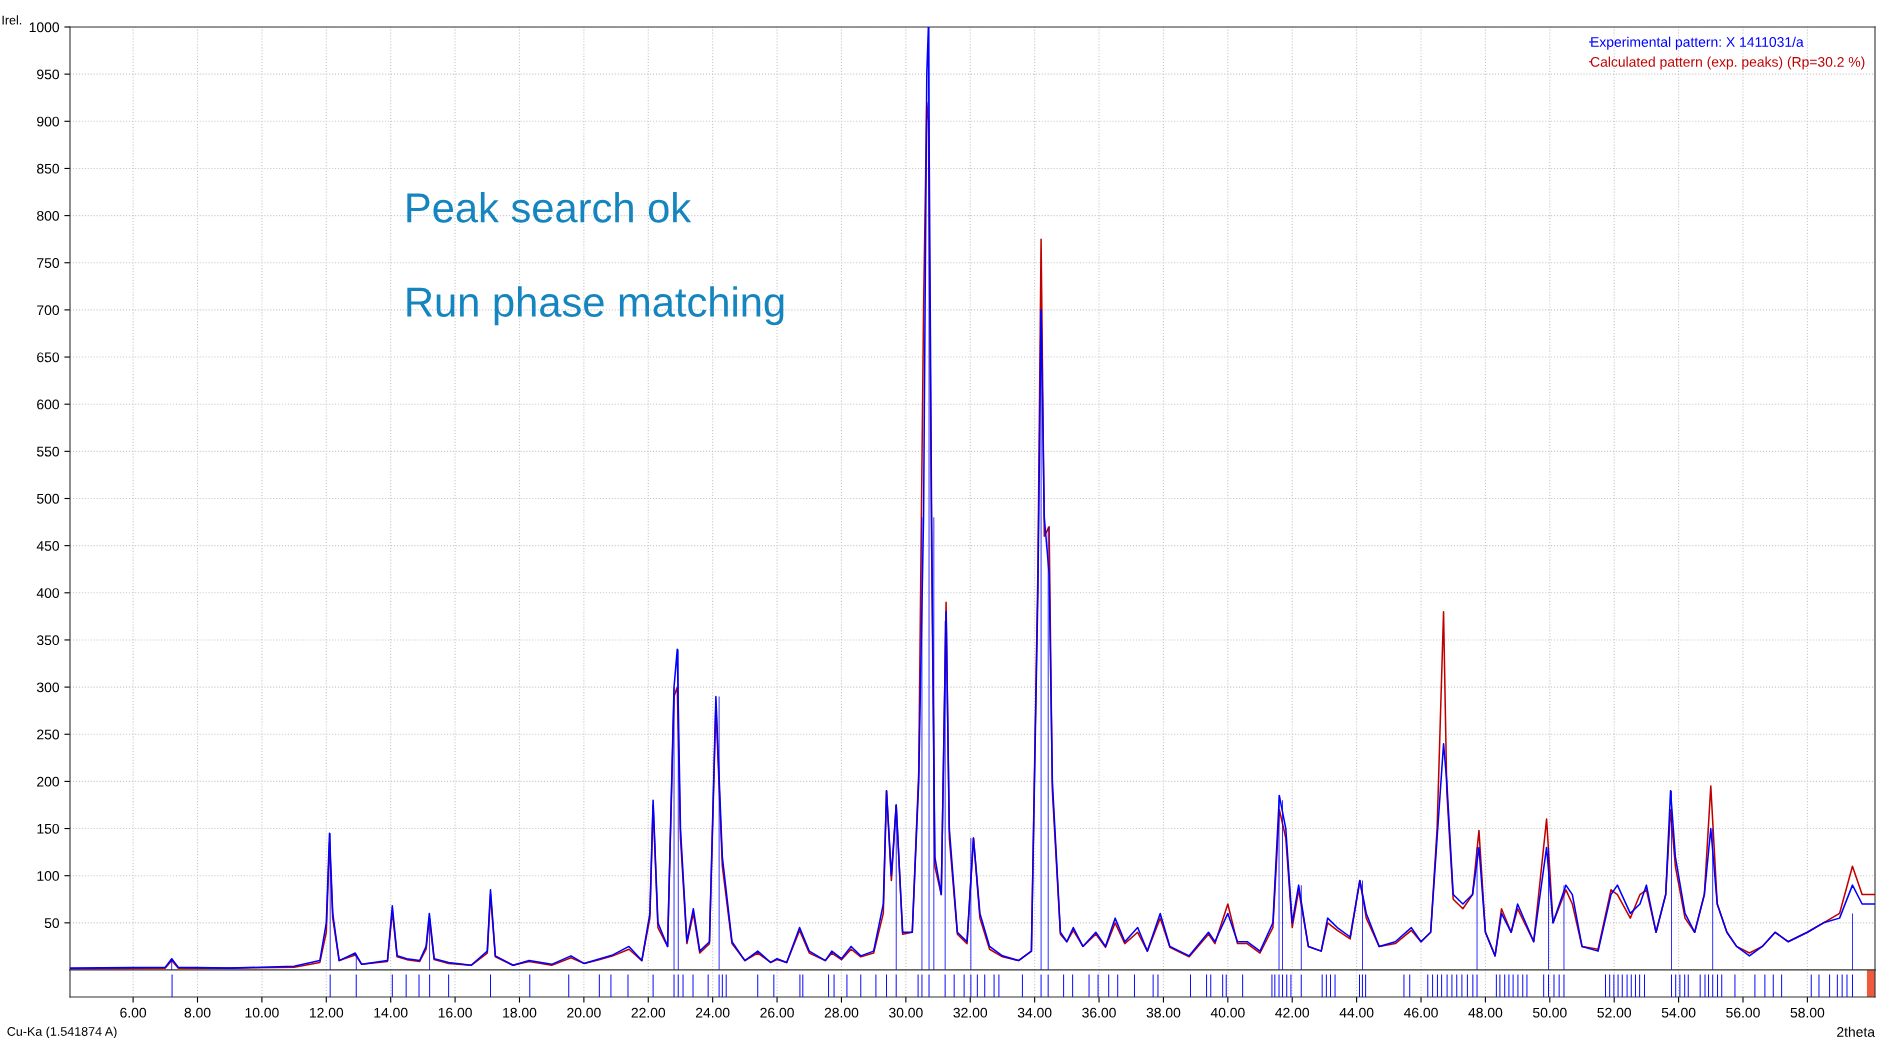 This screenshot has height=1038, width=1877. What do you see at coordinates (262, 1012) in the screenshot?
I see `x-tick-label: 10.00` at bounding box center [262, 1012].